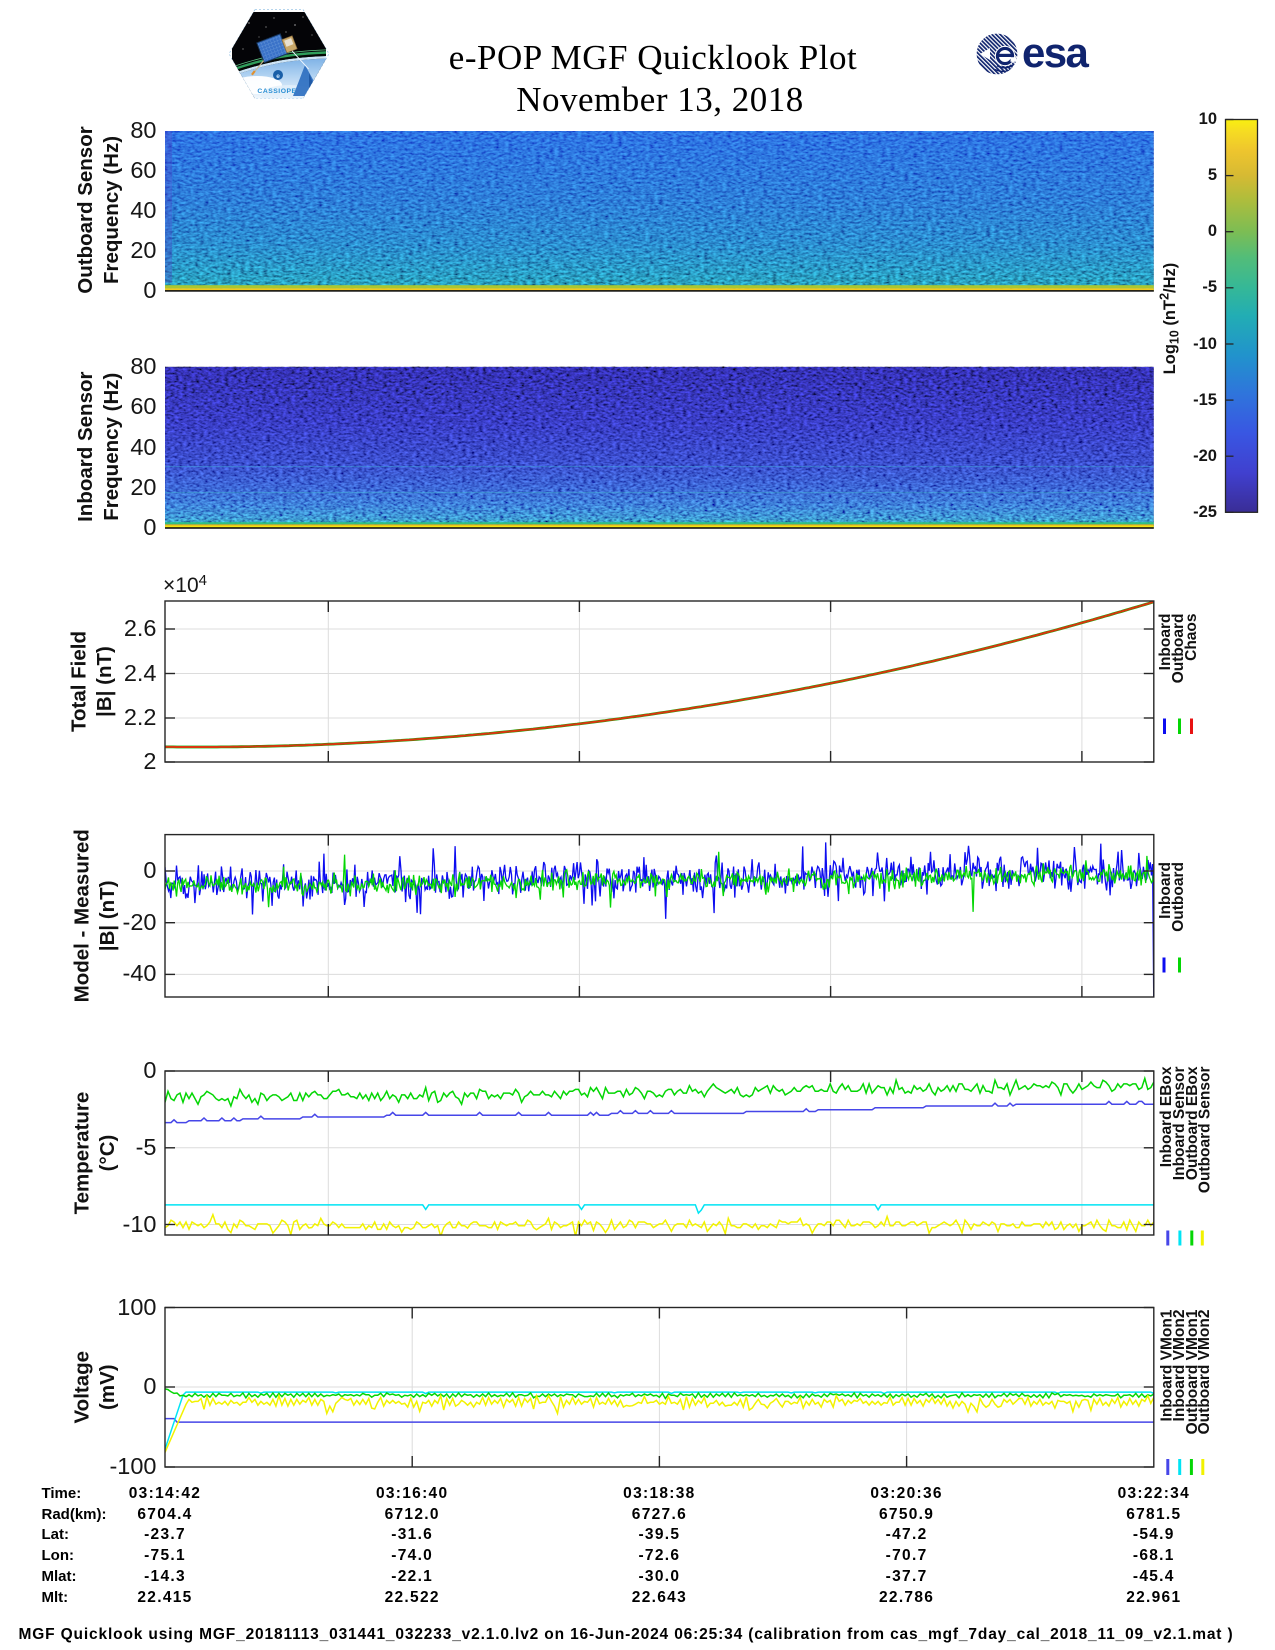  I want to click on svg-text: CASSIOPE, so click(276, 91).